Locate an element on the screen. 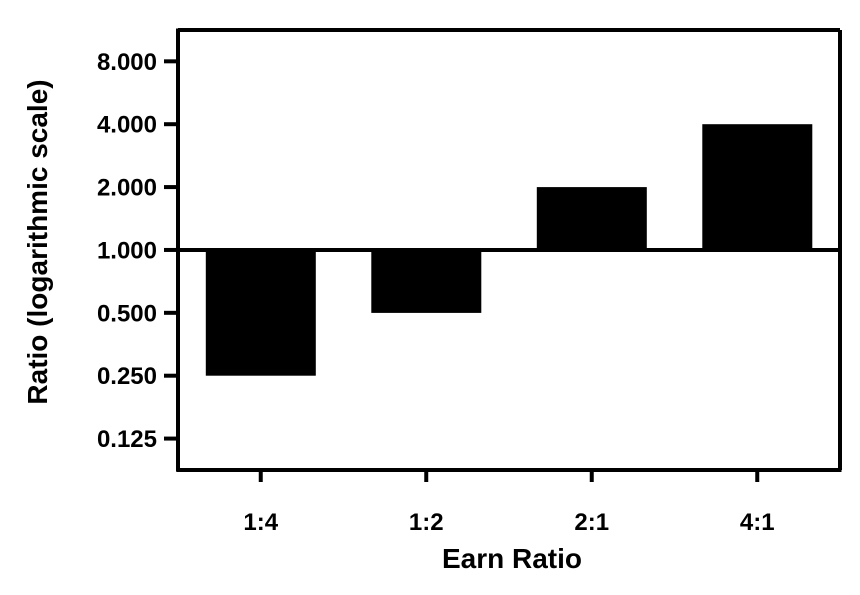 Image resolution: width=860 pixels, height=595 pixels. y-tick-label: 2.000 is located at coordinates (127, 188).